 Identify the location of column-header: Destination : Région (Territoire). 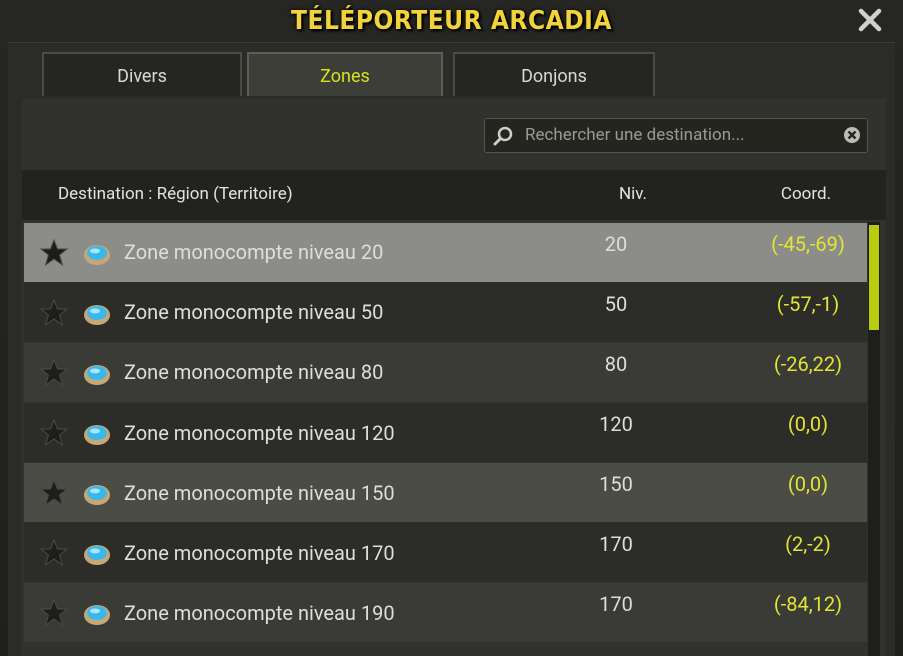
(175, 194).